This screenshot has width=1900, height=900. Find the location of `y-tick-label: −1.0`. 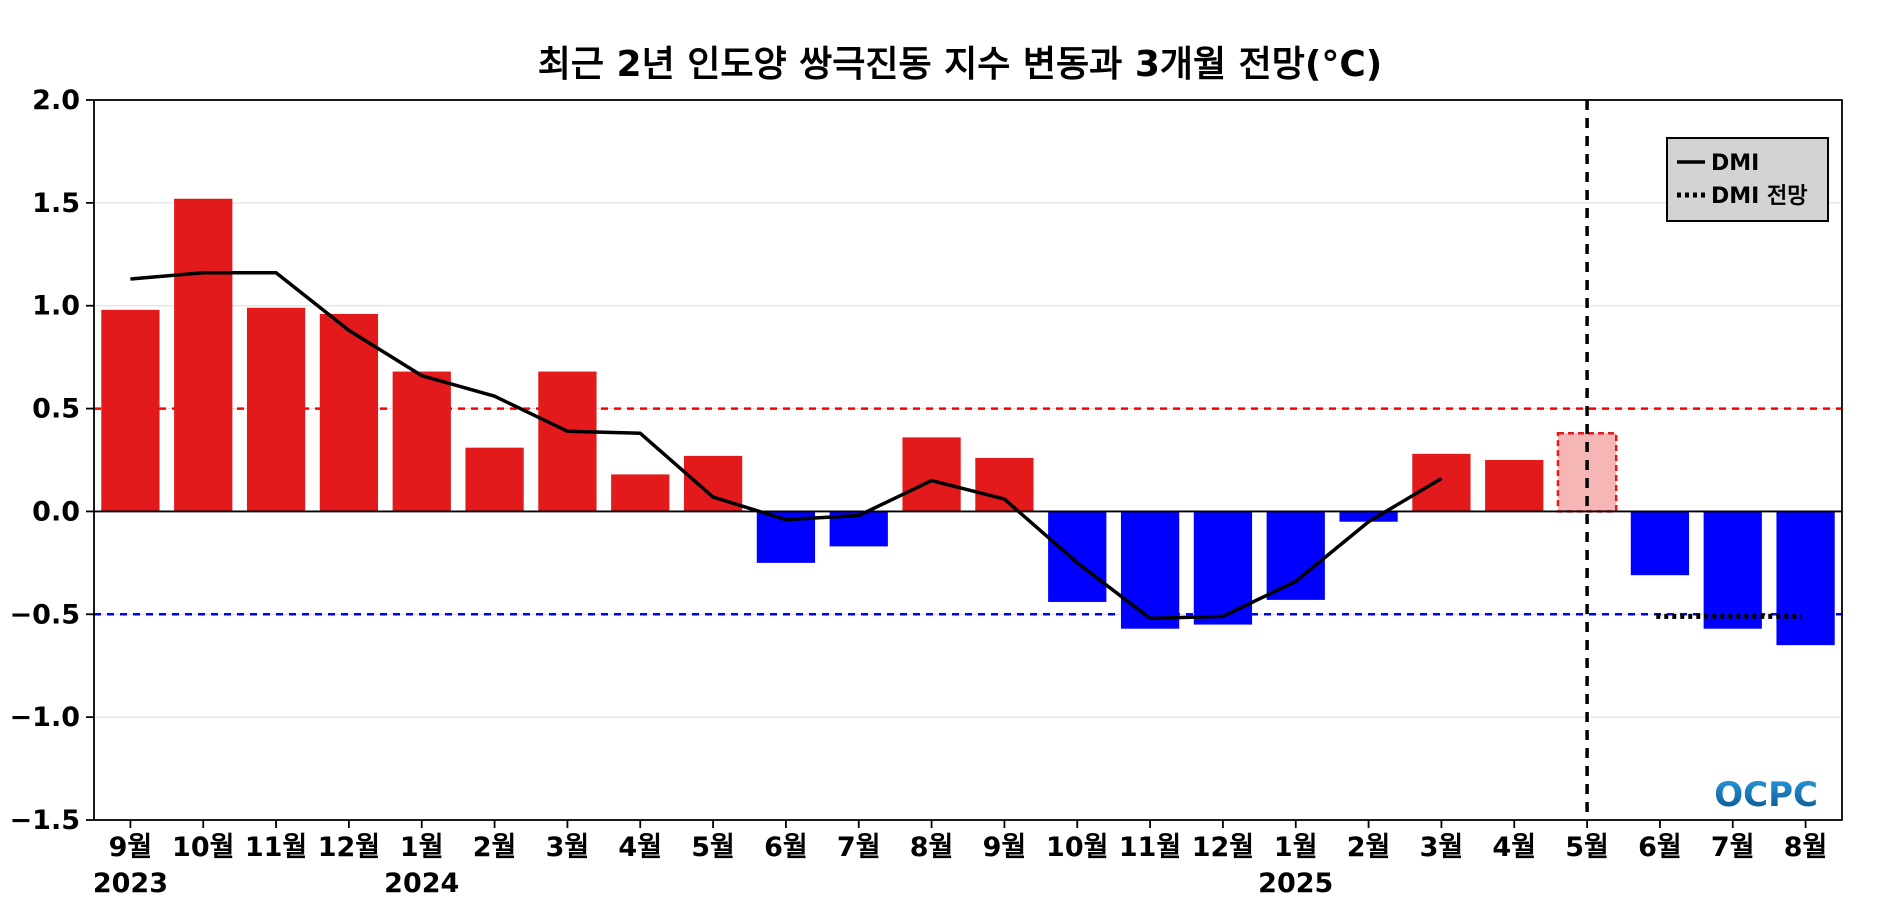

y-tick-label: −1.0 is located at coordinates (45, 717).